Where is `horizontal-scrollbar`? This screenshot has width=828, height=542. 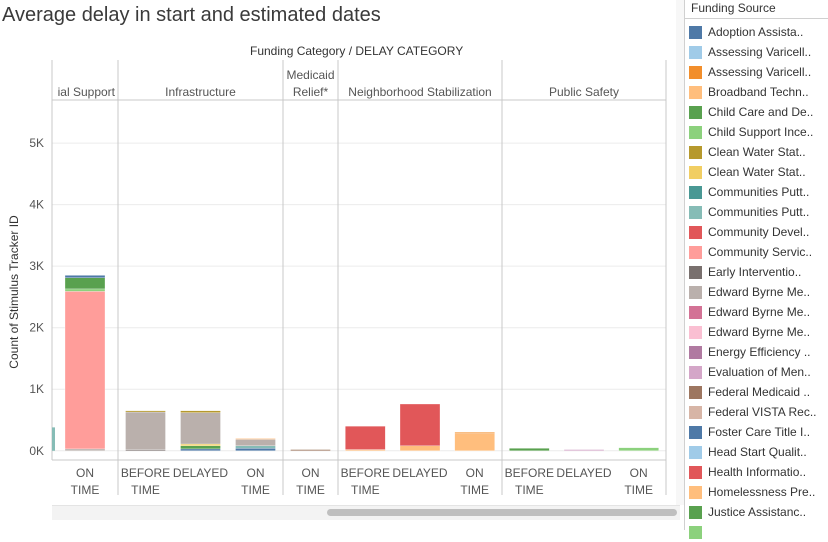
horizontal-scrollbar is located at coordinates (366, 512).